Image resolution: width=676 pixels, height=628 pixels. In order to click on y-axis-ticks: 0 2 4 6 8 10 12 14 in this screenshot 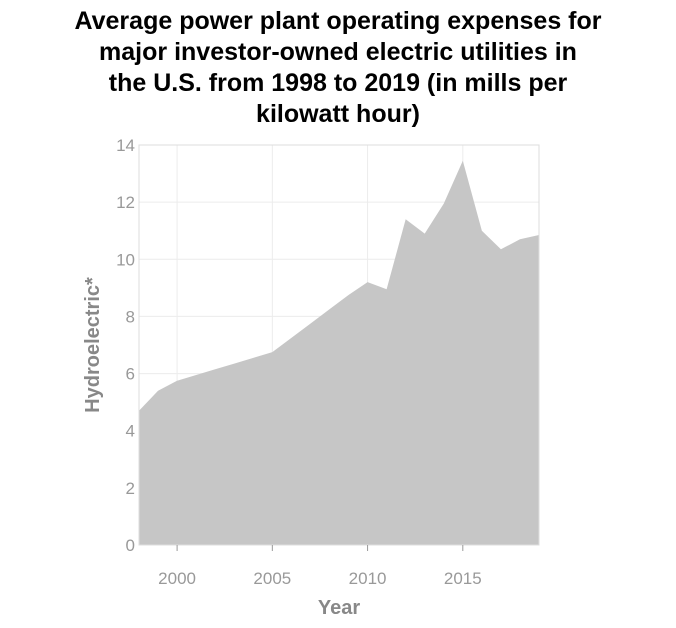, I will do `click(125, 345)`.